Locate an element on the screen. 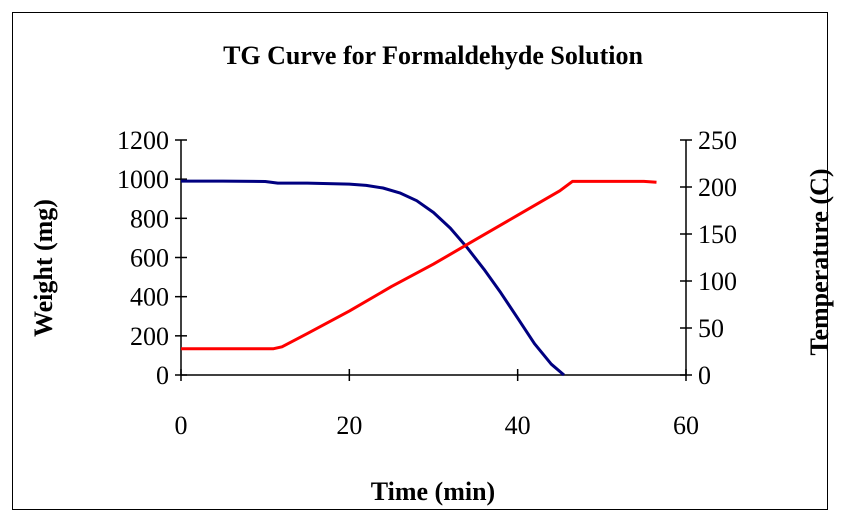 Image resolution: width=842 pixels, height=525 pixels. x-tick-label: 20 is located at coordinates (349, 425).